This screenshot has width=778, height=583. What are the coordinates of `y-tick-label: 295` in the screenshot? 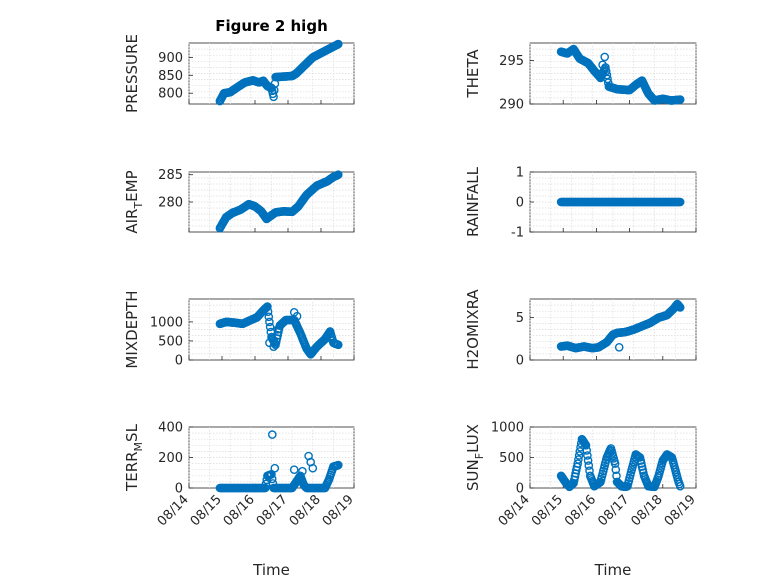 It's located at (511, 61).